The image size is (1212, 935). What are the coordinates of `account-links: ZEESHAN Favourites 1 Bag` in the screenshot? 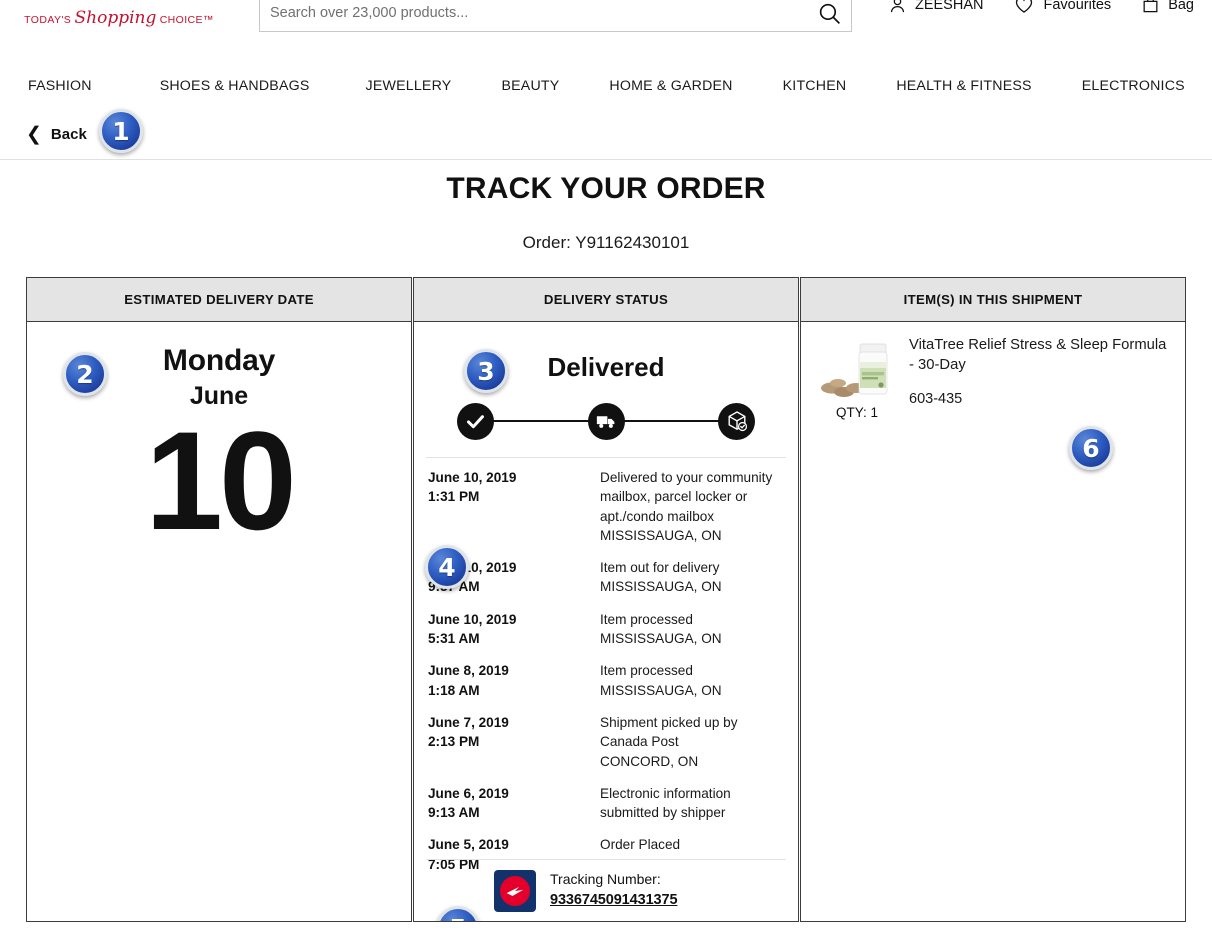 It's located at (1041, 7).